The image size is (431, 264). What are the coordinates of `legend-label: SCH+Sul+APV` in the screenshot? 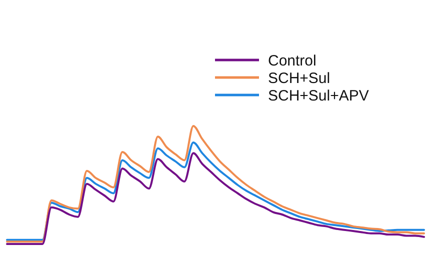 It's located at (318, 96).